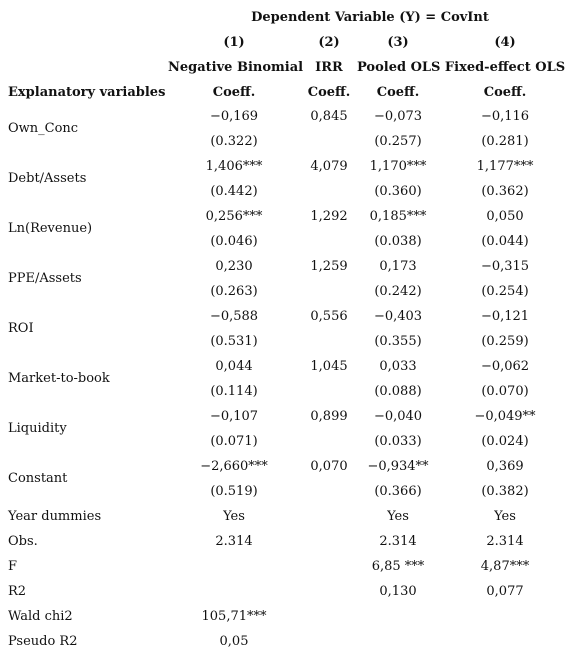  I want to click on coef-cell: −0,588, so click(234, 316).